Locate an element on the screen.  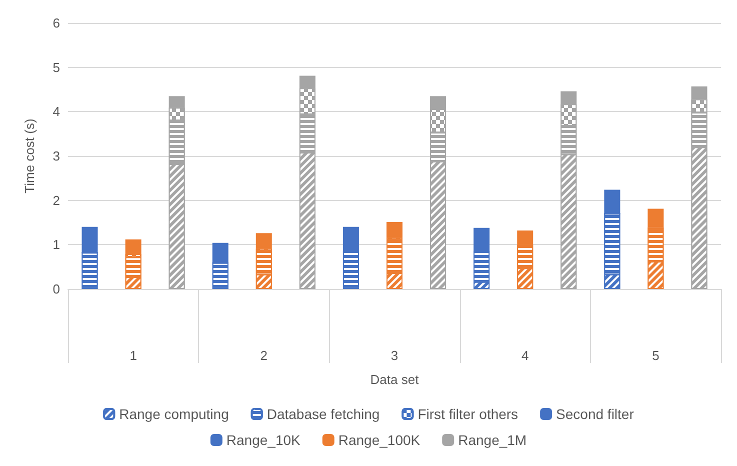
legend-label: Database fetching is located at coordinates (323, 414).